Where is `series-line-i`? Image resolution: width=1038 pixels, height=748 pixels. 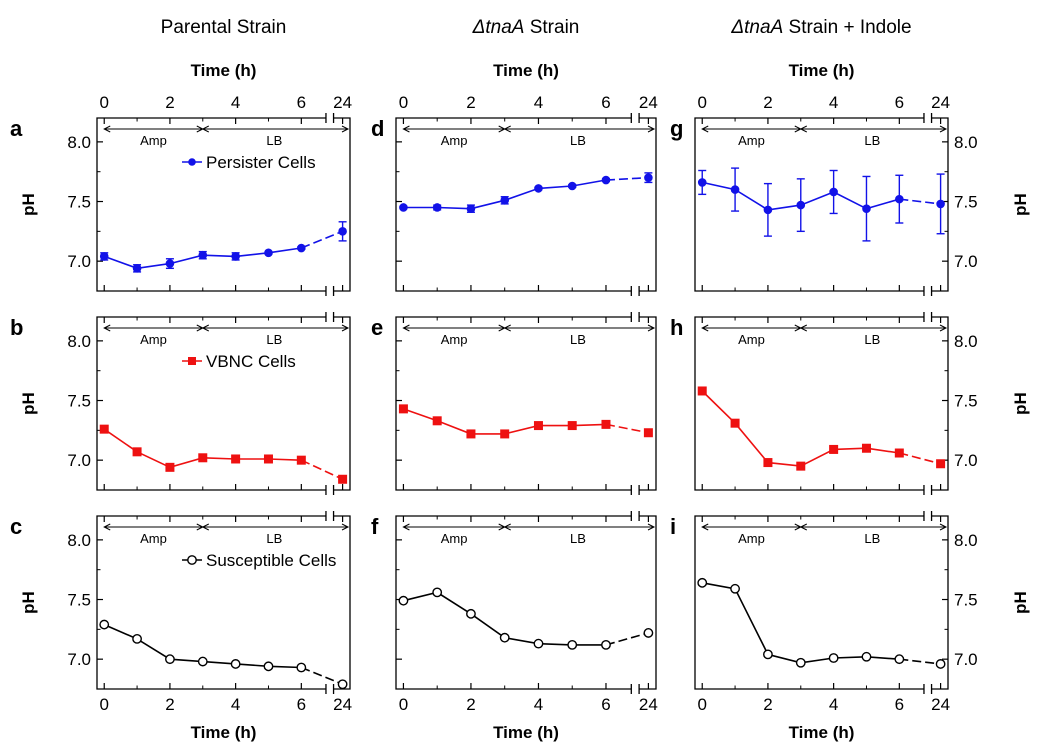
series-line-i is located at coordinates (801, 623).